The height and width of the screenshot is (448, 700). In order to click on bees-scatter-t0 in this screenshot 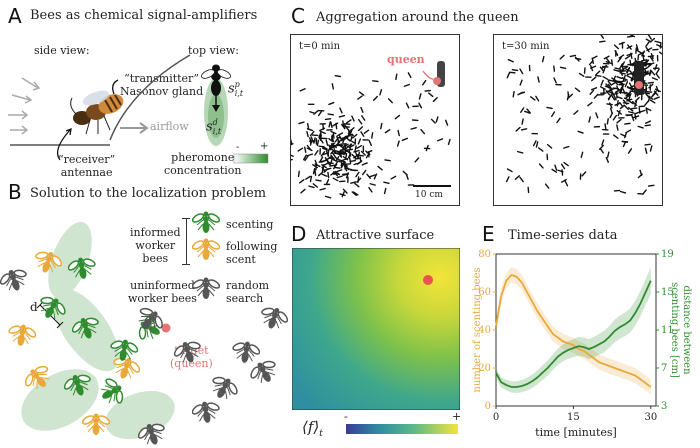, I will do `click(375, 120)`.